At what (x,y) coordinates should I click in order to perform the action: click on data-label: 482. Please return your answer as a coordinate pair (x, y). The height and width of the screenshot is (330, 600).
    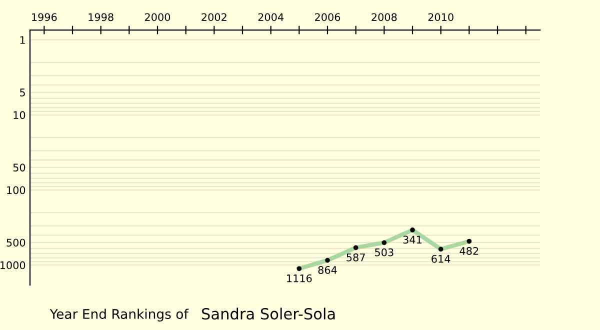
    Looking at the image, I should click on (469, 251).